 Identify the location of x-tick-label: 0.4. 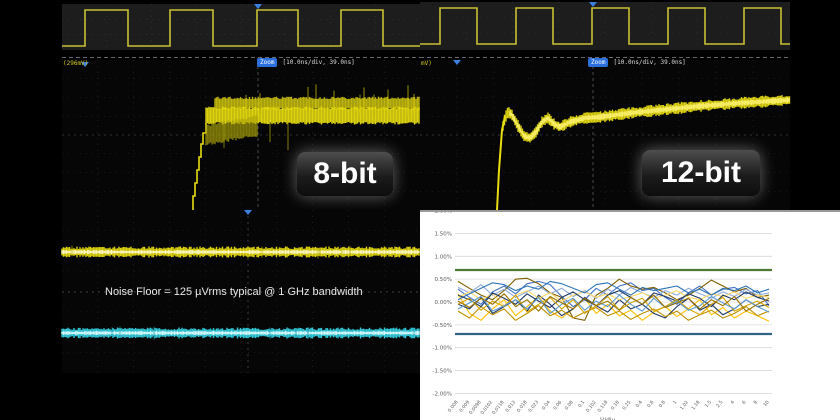
(639, 404).